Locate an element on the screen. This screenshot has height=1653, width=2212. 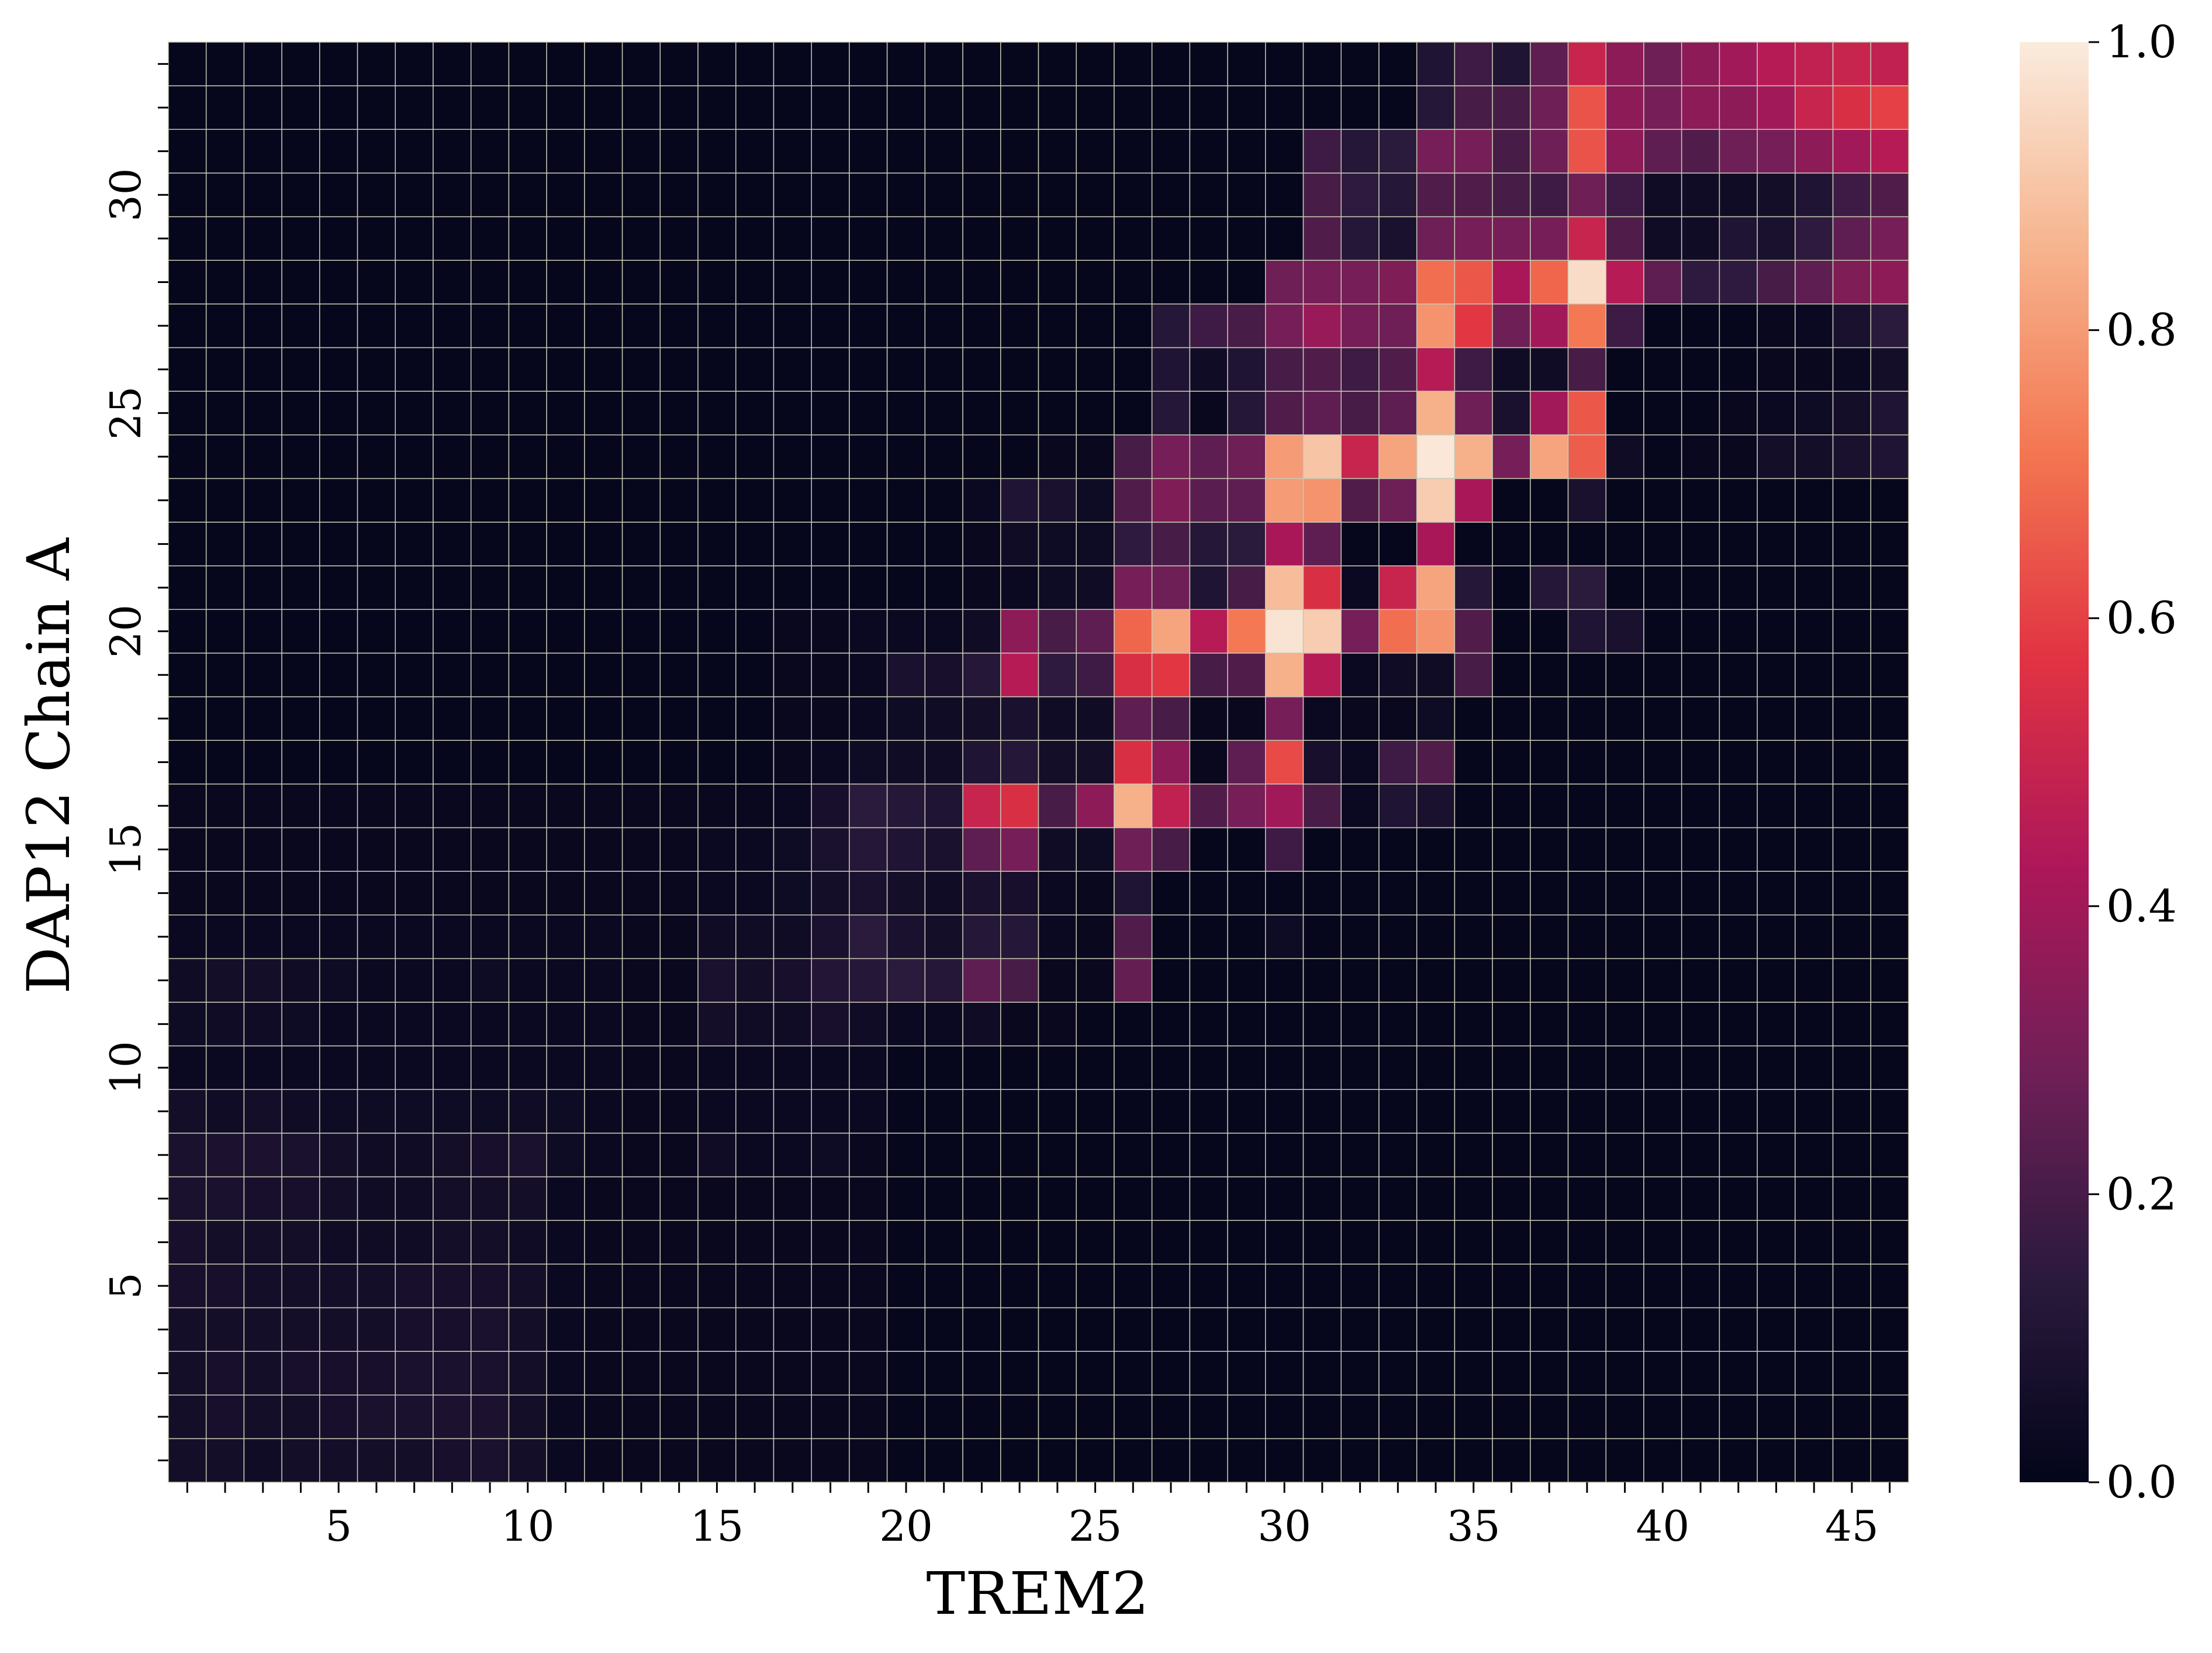
colorbar-tick-label: 0.8 is located at coordinates (2141, 330).